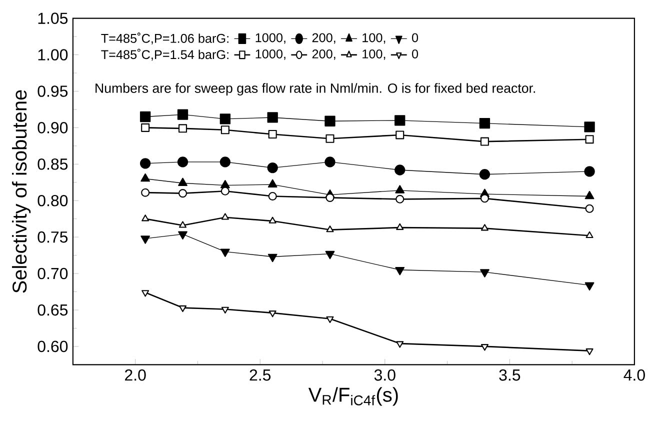  What do you see at coordinates (53, 128) in the screenshot?
I see `y-tick-label: 0.90` at bounding box center [53, 128].